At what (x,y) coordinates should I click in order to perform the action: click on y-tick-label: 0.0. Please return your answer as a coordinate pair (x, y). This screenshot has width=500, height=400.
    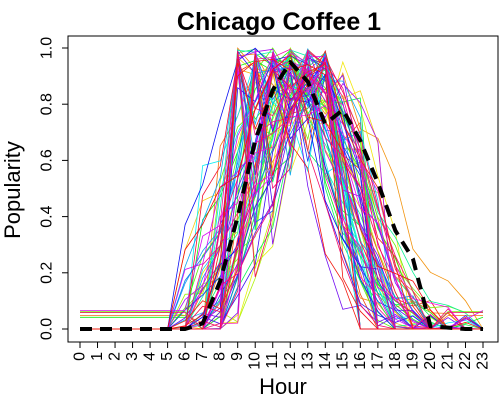
    Looking at the image, I should click on (47, 329).